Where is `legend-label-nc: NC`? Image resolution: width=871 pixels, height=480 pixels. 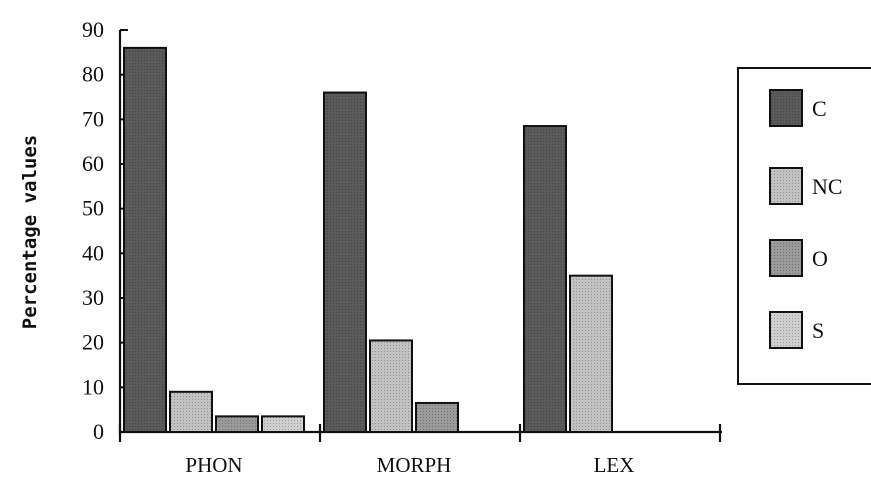
legend-label-nc: NC is located at coordinates (827, 186).